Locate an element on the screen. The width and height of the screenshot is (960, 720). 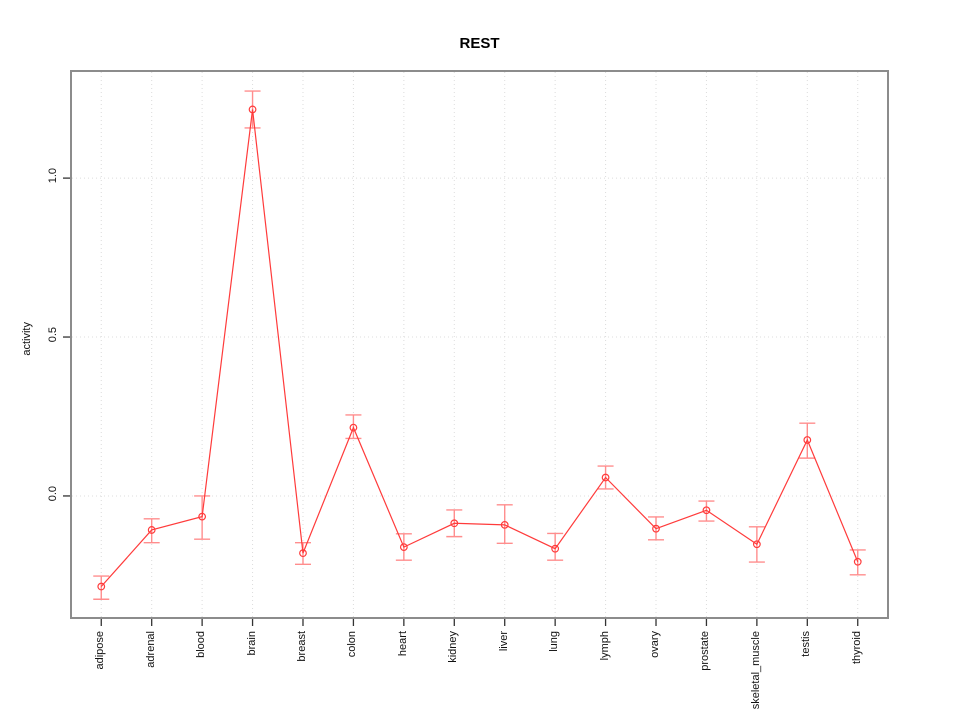
data-point-liver is located at coordinates (504, 524).